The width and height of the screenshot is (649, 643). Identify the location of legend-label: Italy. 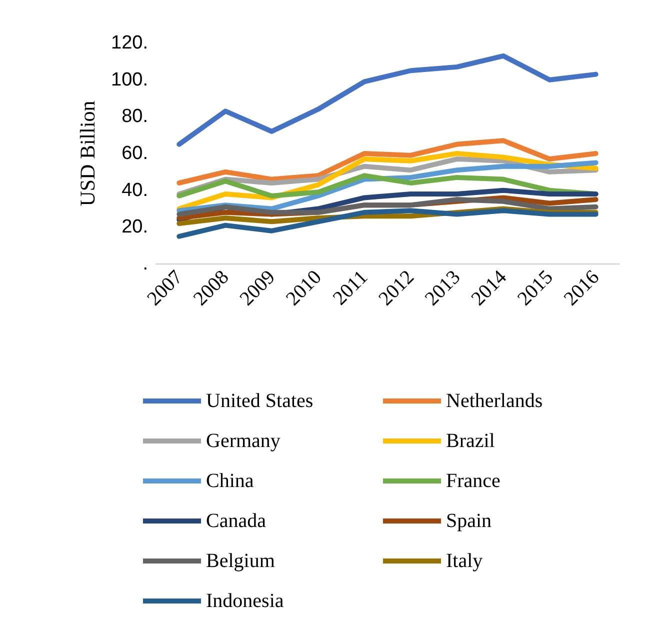
(464, 561).